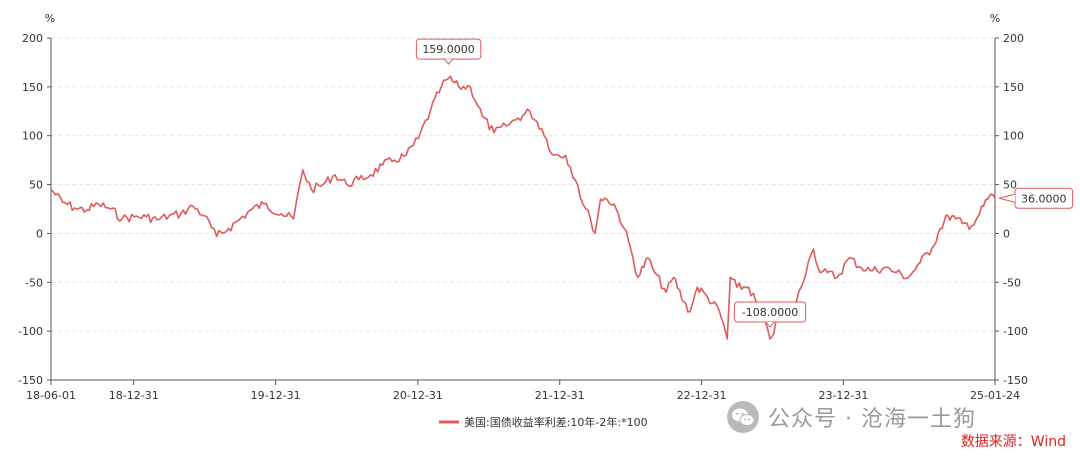 This screenshot has height=462, width=1080. Describe the element at coordinates (1013, 136) in the screenshot. I see `y-tick-label-right: 100` at that location.